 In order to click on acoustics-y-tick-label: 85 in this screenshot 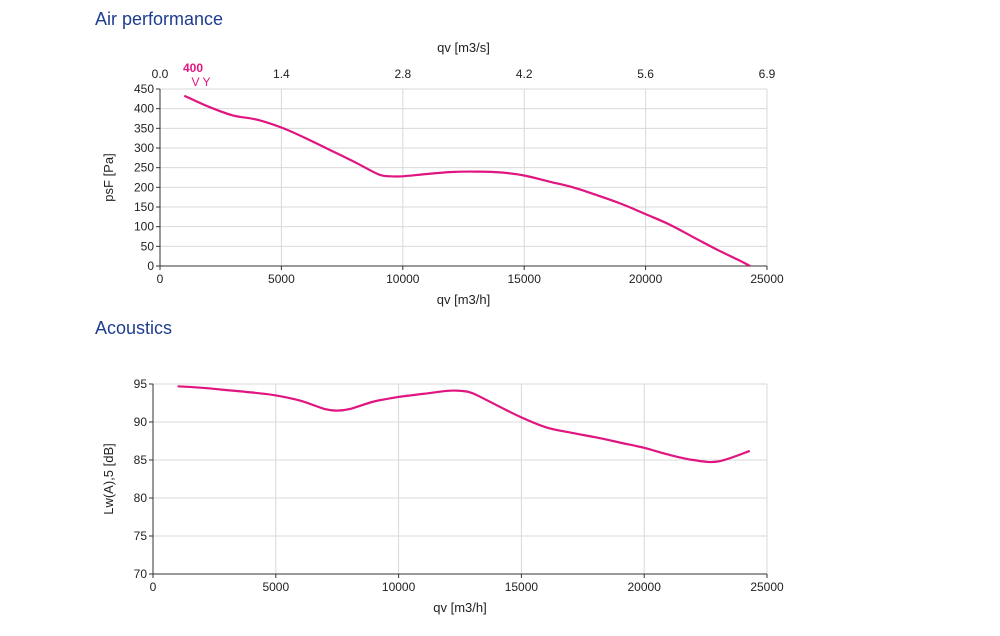, I will do `click(141, 460)`.